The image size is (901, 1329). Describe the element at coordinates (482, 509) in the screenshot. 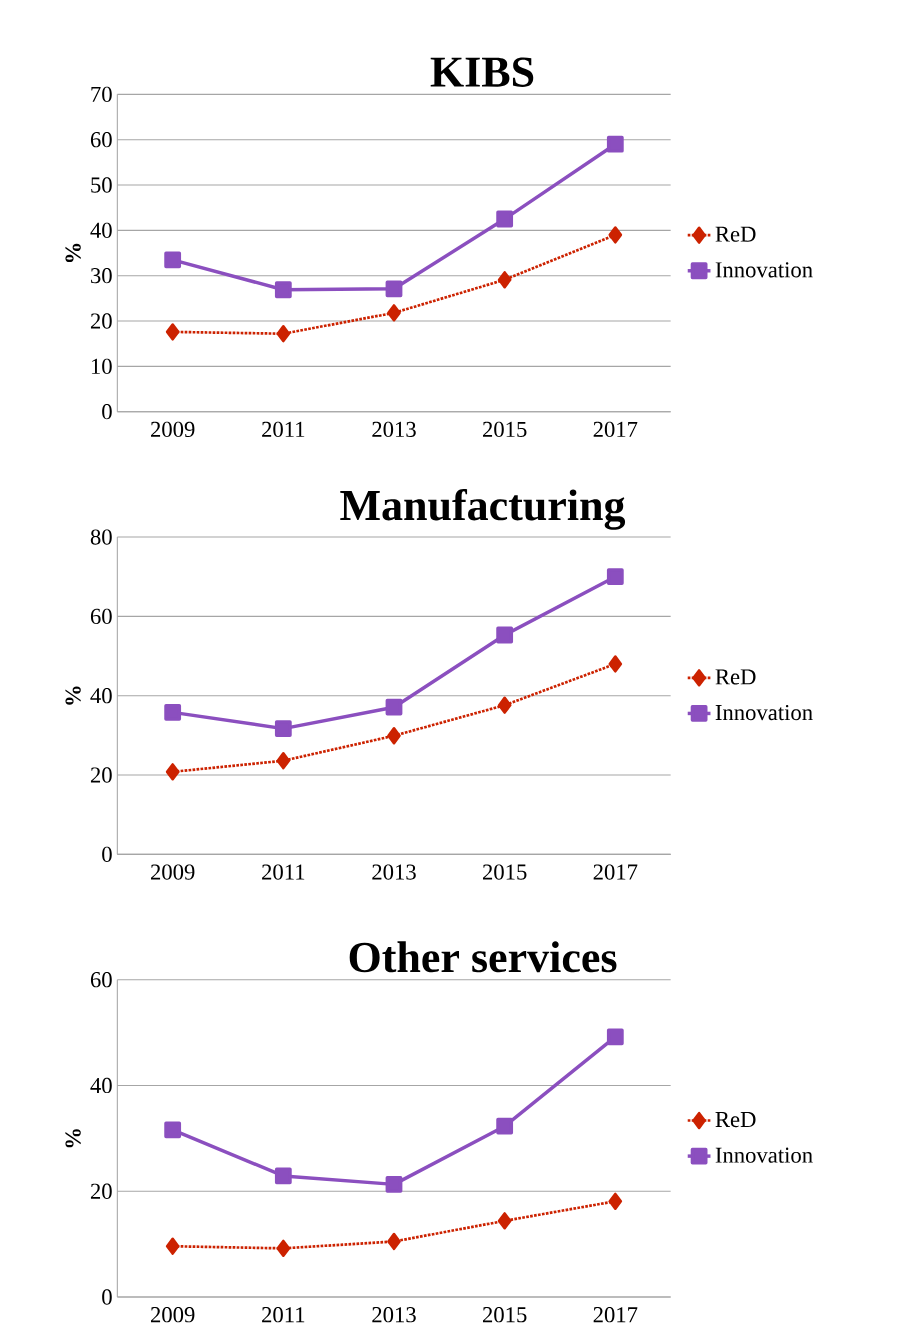

I see `chart-title: Manufacturing` at that location.